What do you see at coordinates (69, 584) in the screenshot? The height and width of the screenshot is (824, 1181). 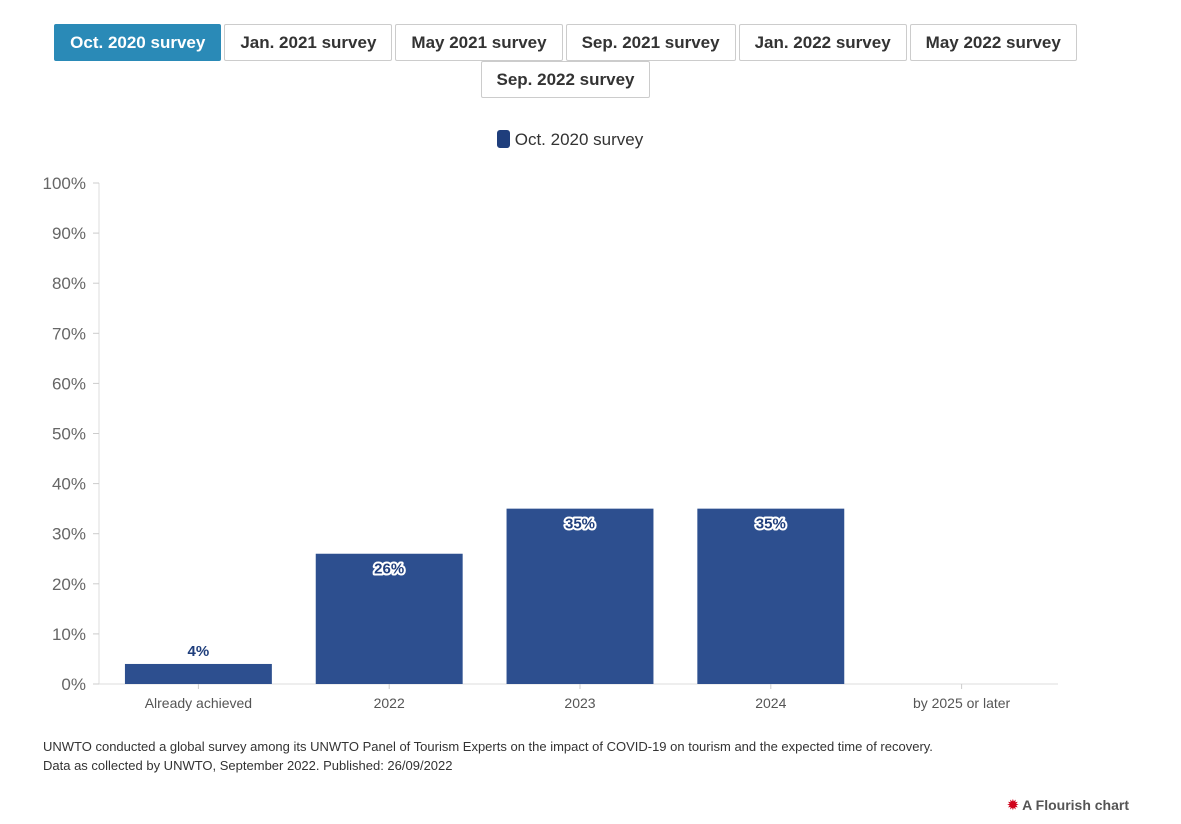 I see `y-tick-label: 20%` at bounding box center [69, 584].